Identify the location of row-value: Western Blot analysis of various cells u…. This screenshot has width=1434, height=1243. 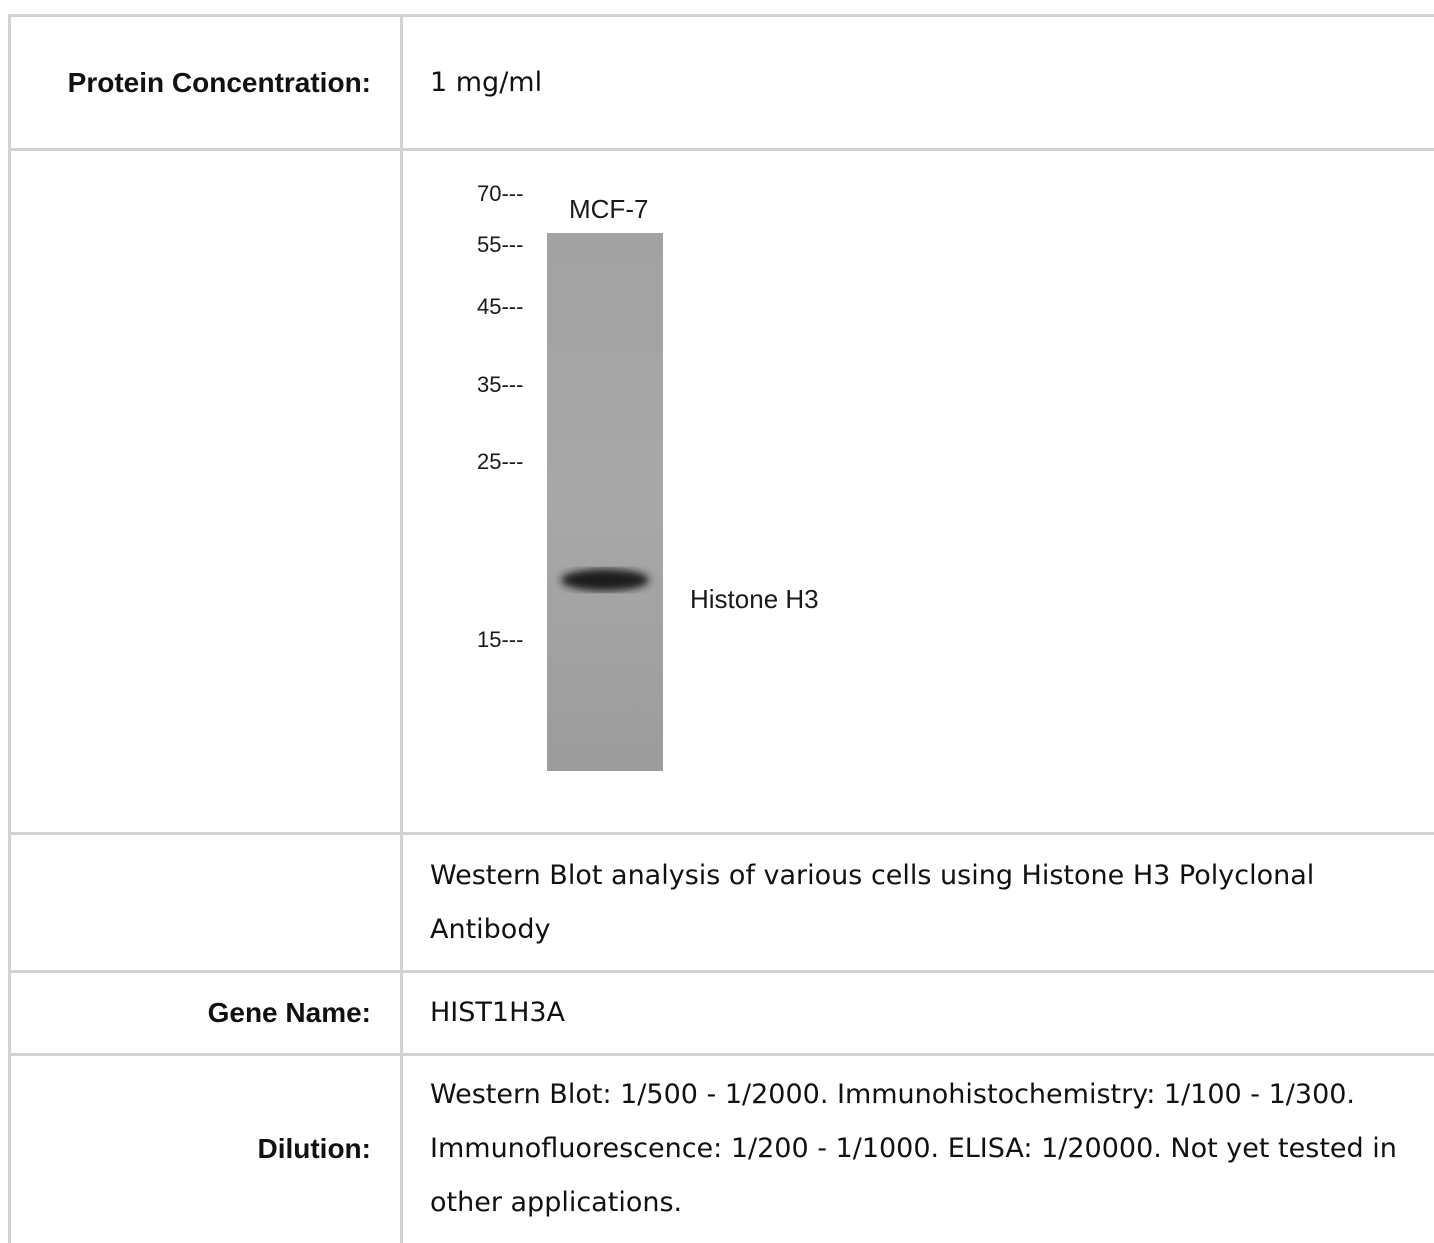
(918, 903).